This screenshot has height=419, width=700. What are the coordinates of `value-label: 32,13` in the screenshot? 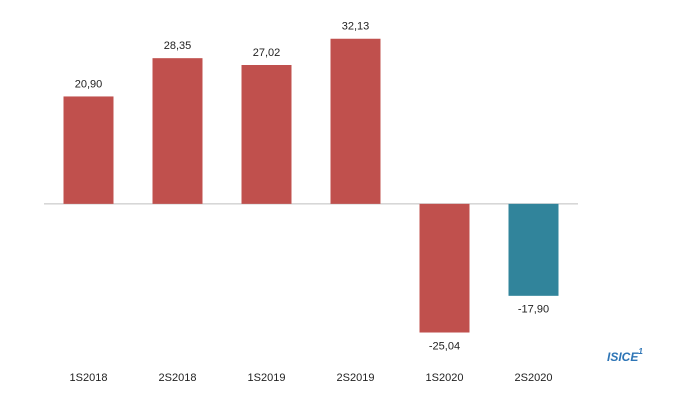 It's located at (356, 27).